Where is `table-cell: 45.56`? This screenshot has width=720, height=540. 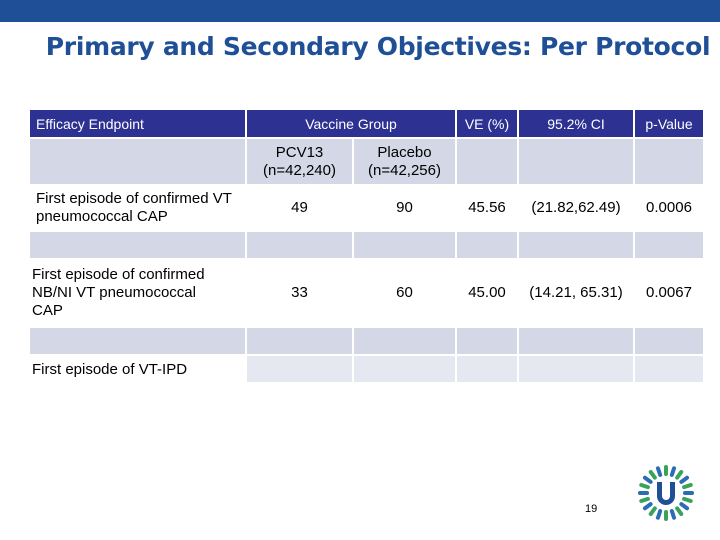 table-cell: 45.56 is located at coordinates (487, 208).